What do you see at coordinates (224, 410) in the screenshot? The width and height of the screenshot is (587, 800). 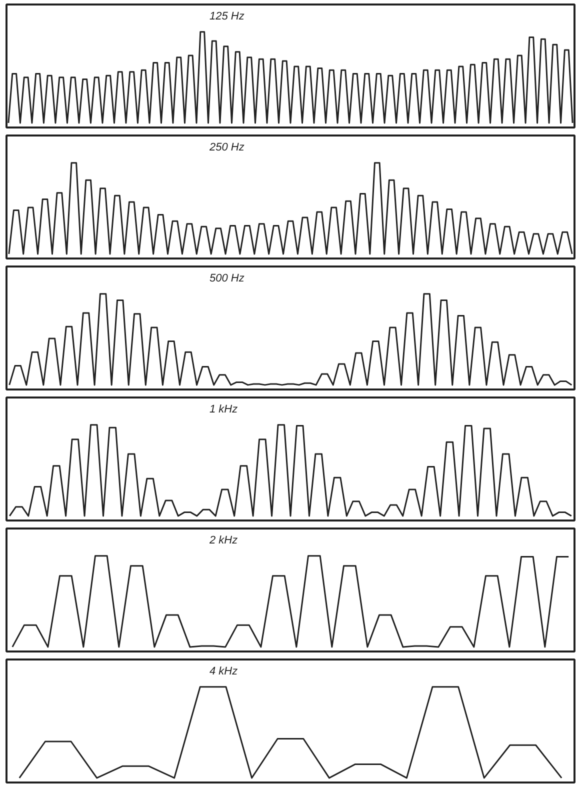 I see `chart-title: 1 kHz` at bounding box center [224, 410].